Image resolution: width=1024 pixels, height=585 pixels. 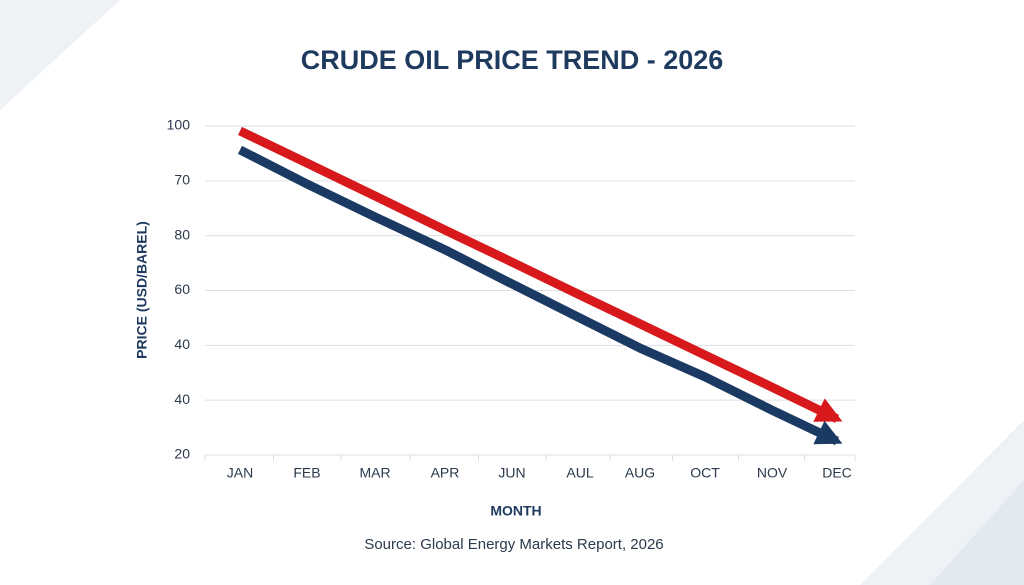 What do you see at coordinates (374, 473) in the screenshot?
I see `x-tick-label: MAR` at bounding box center [374, 473].